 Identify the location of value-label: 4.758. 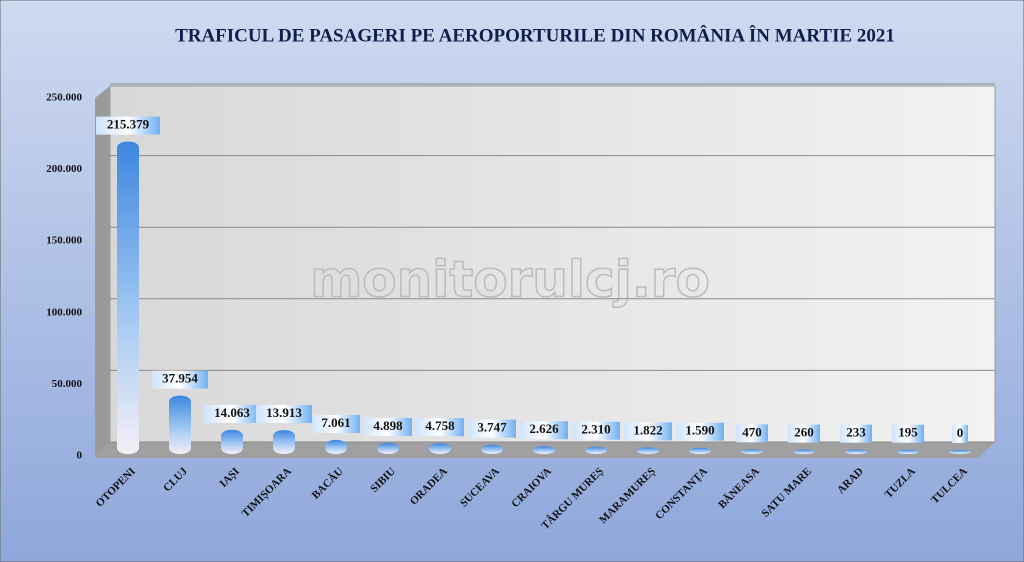
(440, 425).